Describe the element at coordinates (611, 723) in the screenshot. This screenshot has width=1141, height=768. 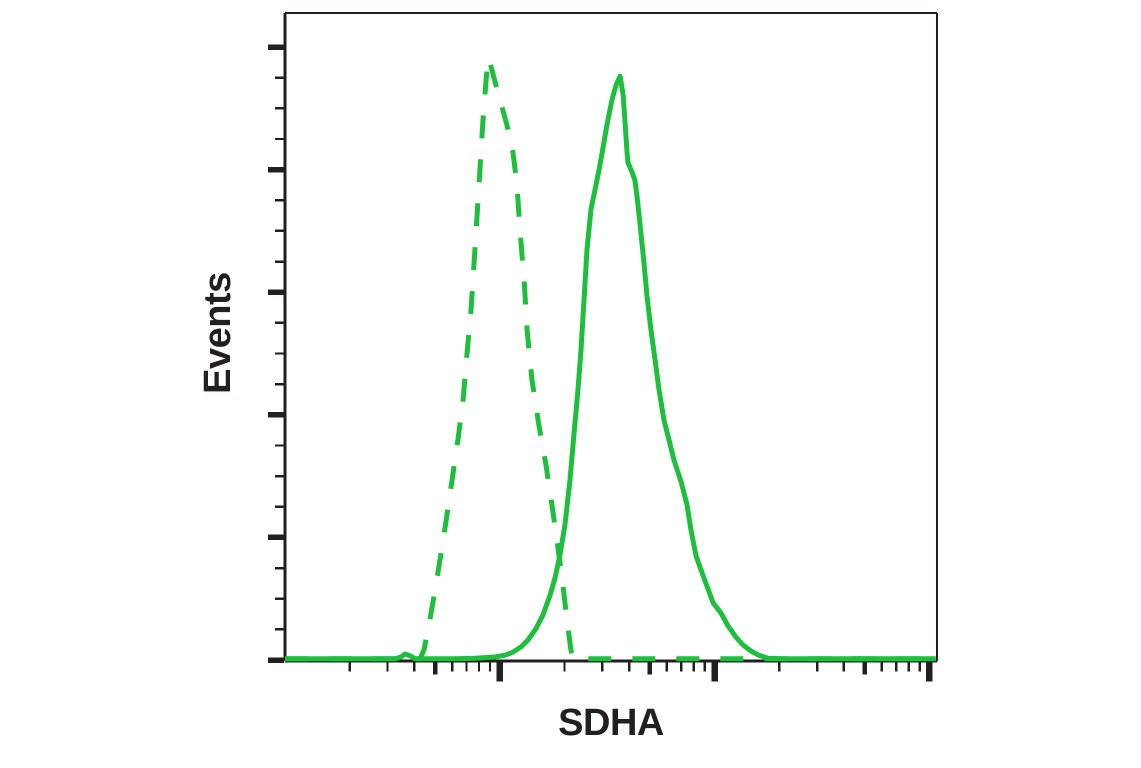
I see `x-axis-label: SDHA` at that location.